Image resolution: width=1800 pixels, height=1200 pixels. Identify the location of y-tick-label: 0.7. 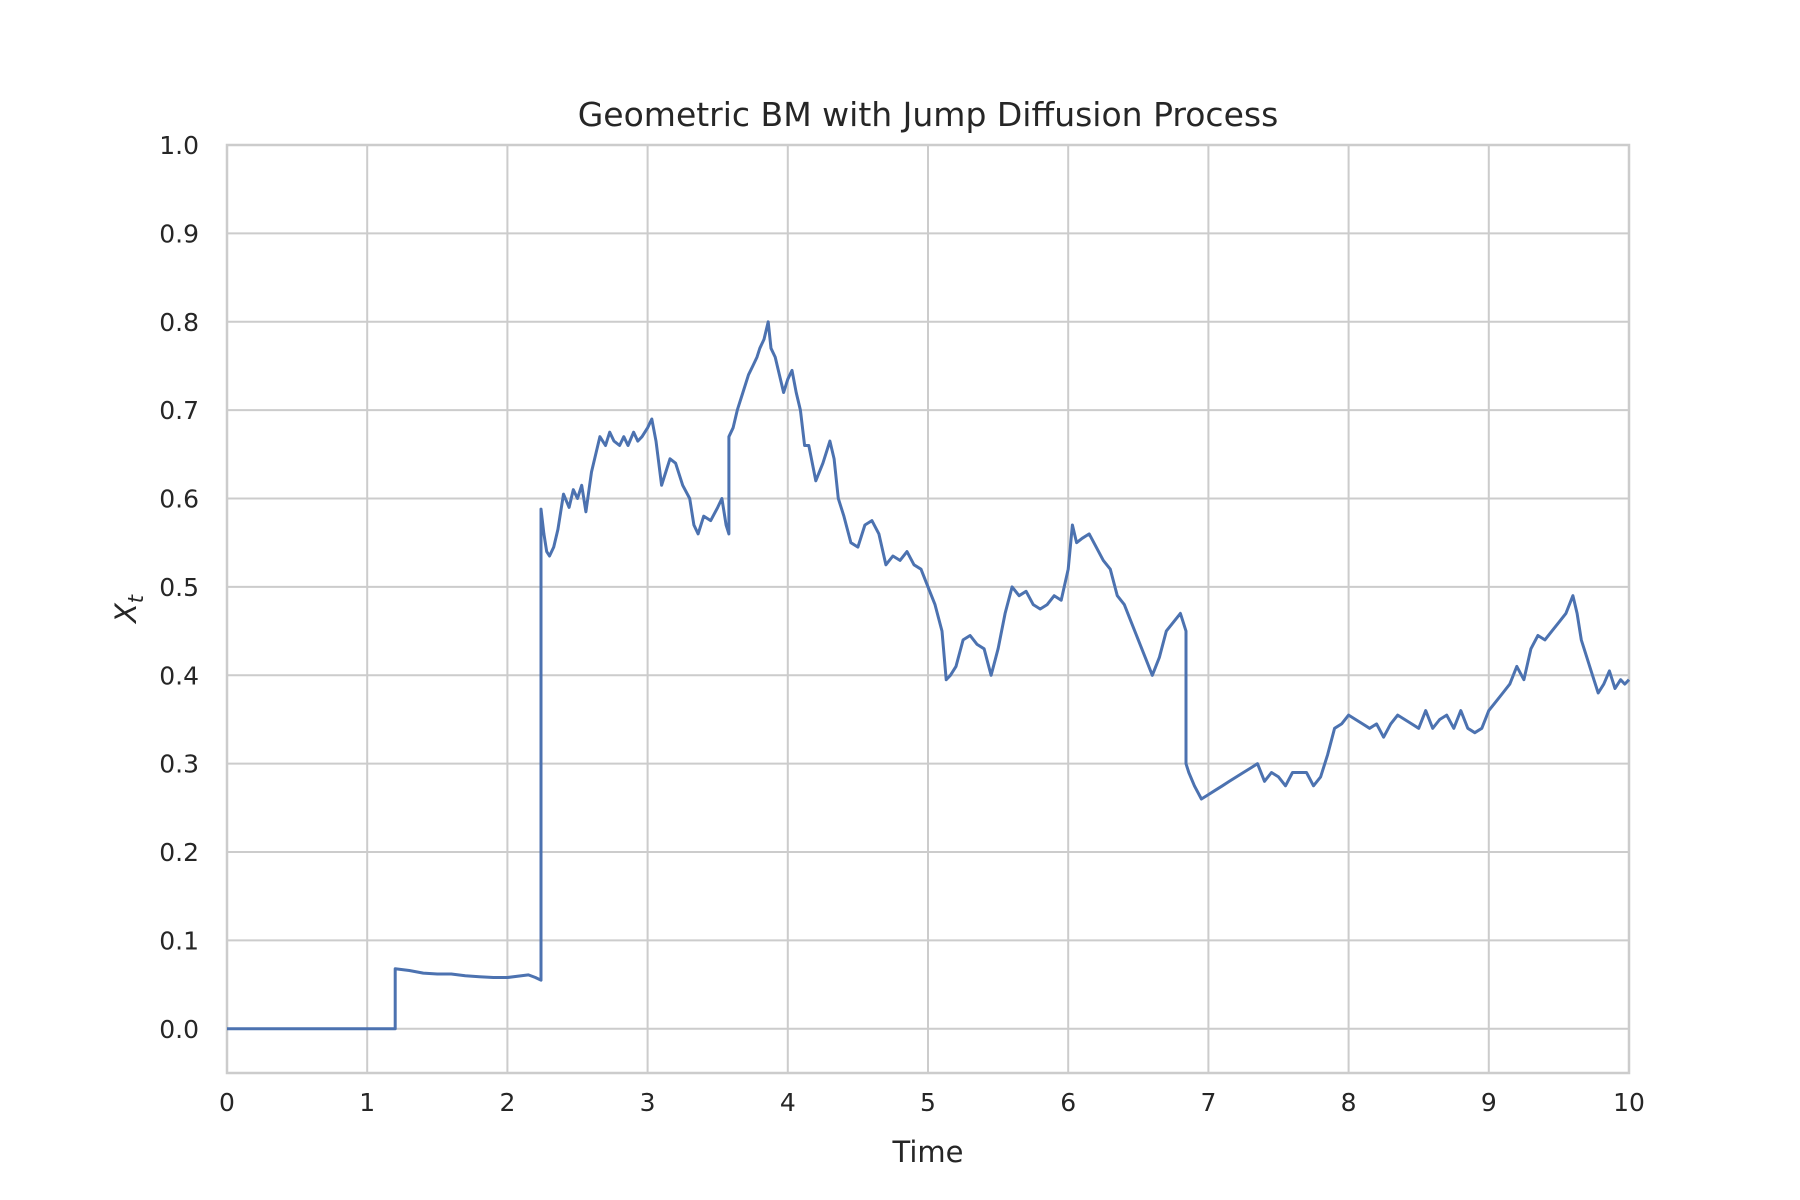
(179, 410).